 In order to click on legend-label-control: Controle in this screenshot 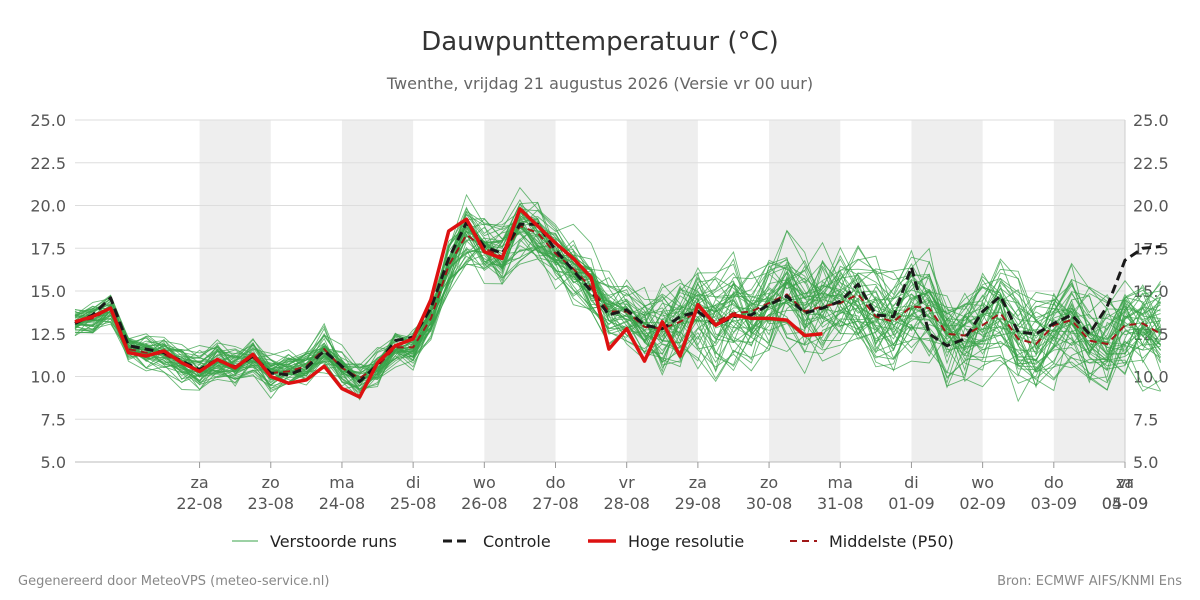, I will do `click(517, 541)`.